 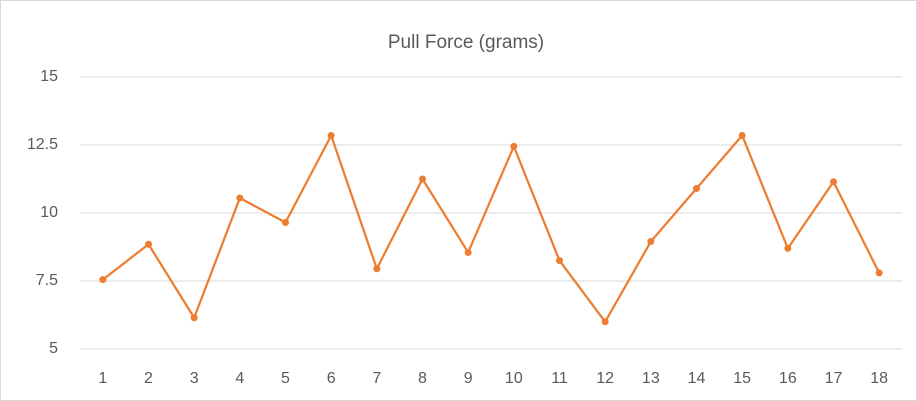 I want to click on x-tick-label: 13, so click(x=651, y=378).